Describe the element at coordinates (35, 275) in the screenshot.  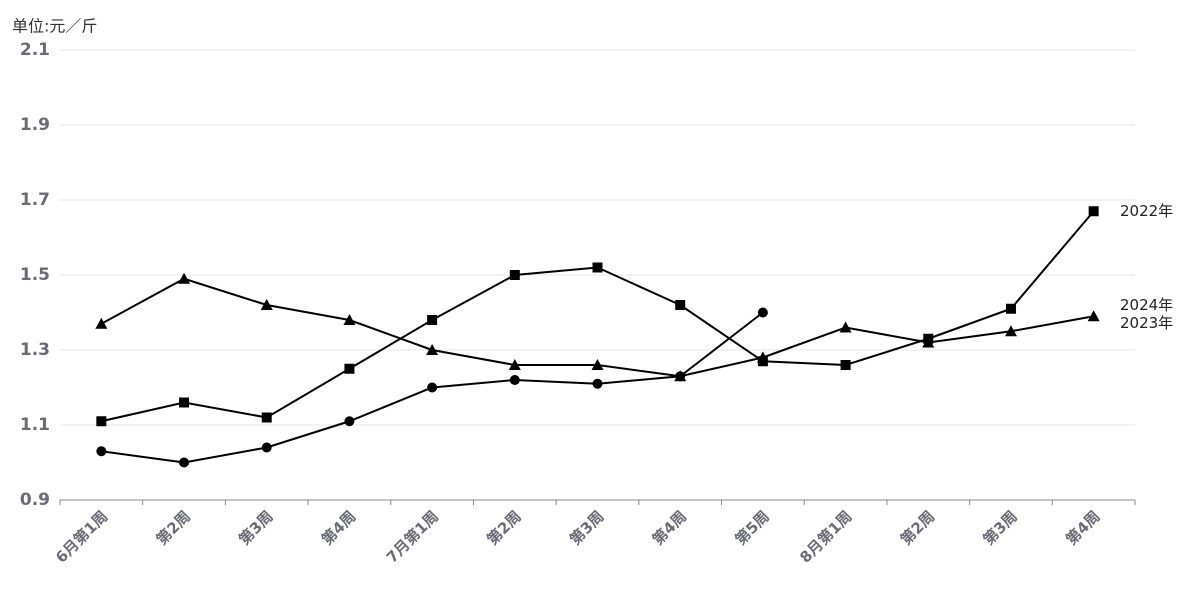
I see `y-tick-label: 1.5` at that location.